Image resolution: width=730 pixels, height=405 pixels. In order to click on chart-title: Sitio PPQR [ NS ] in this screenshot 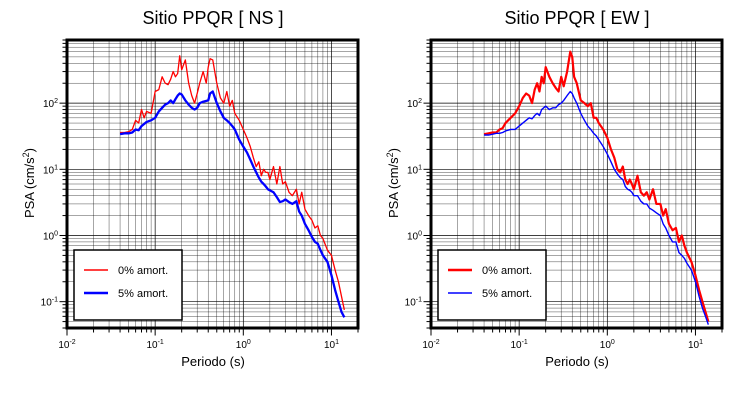, I will do `click(212, 18)`.